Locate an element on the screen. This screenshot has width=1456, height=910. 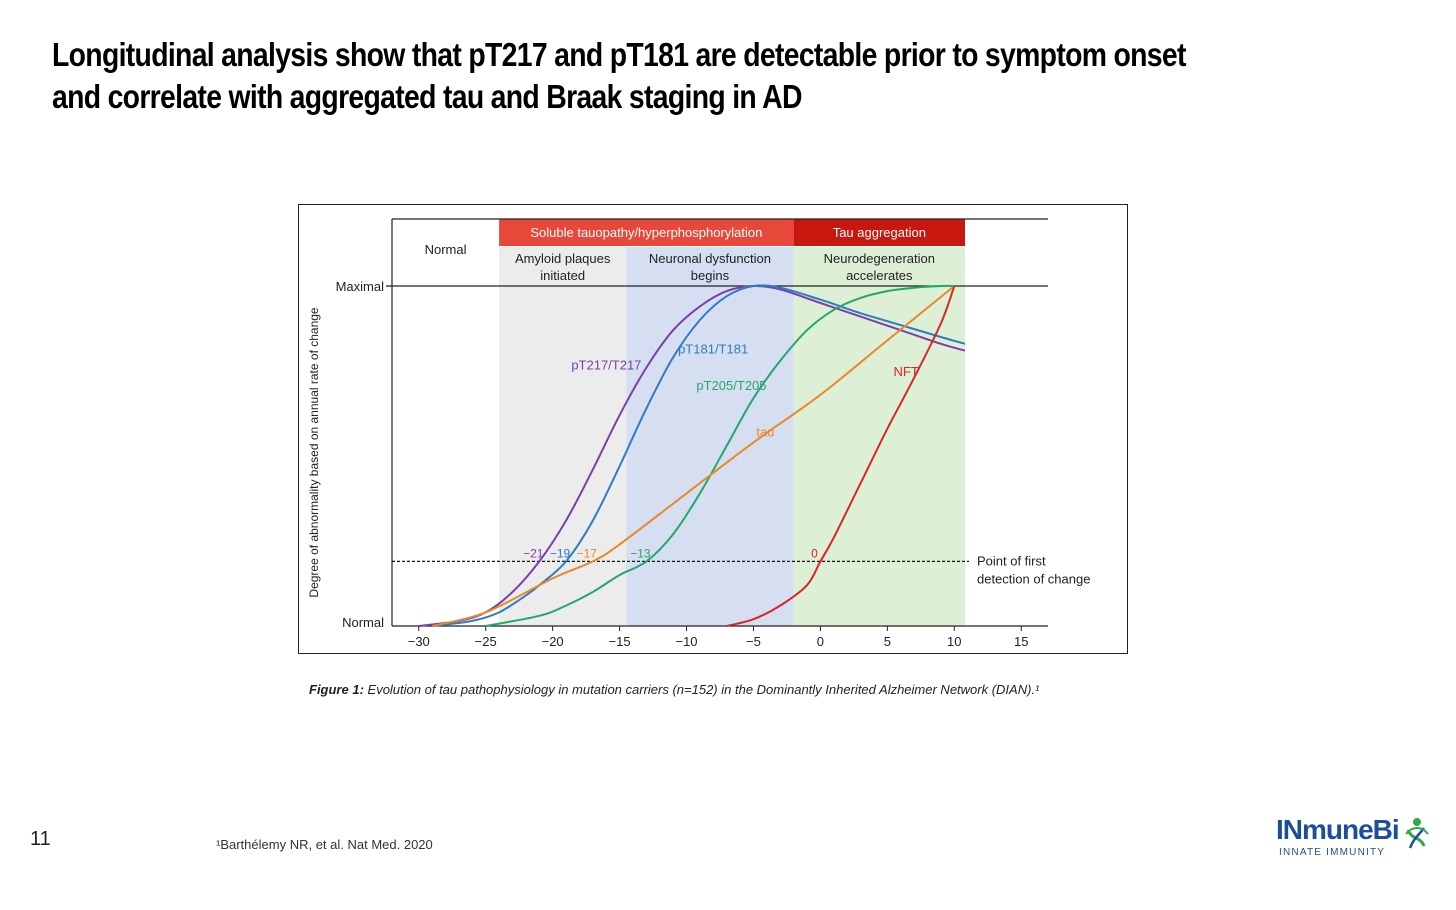
onset-marker-2: −17 is located at coordinates (587, 553).